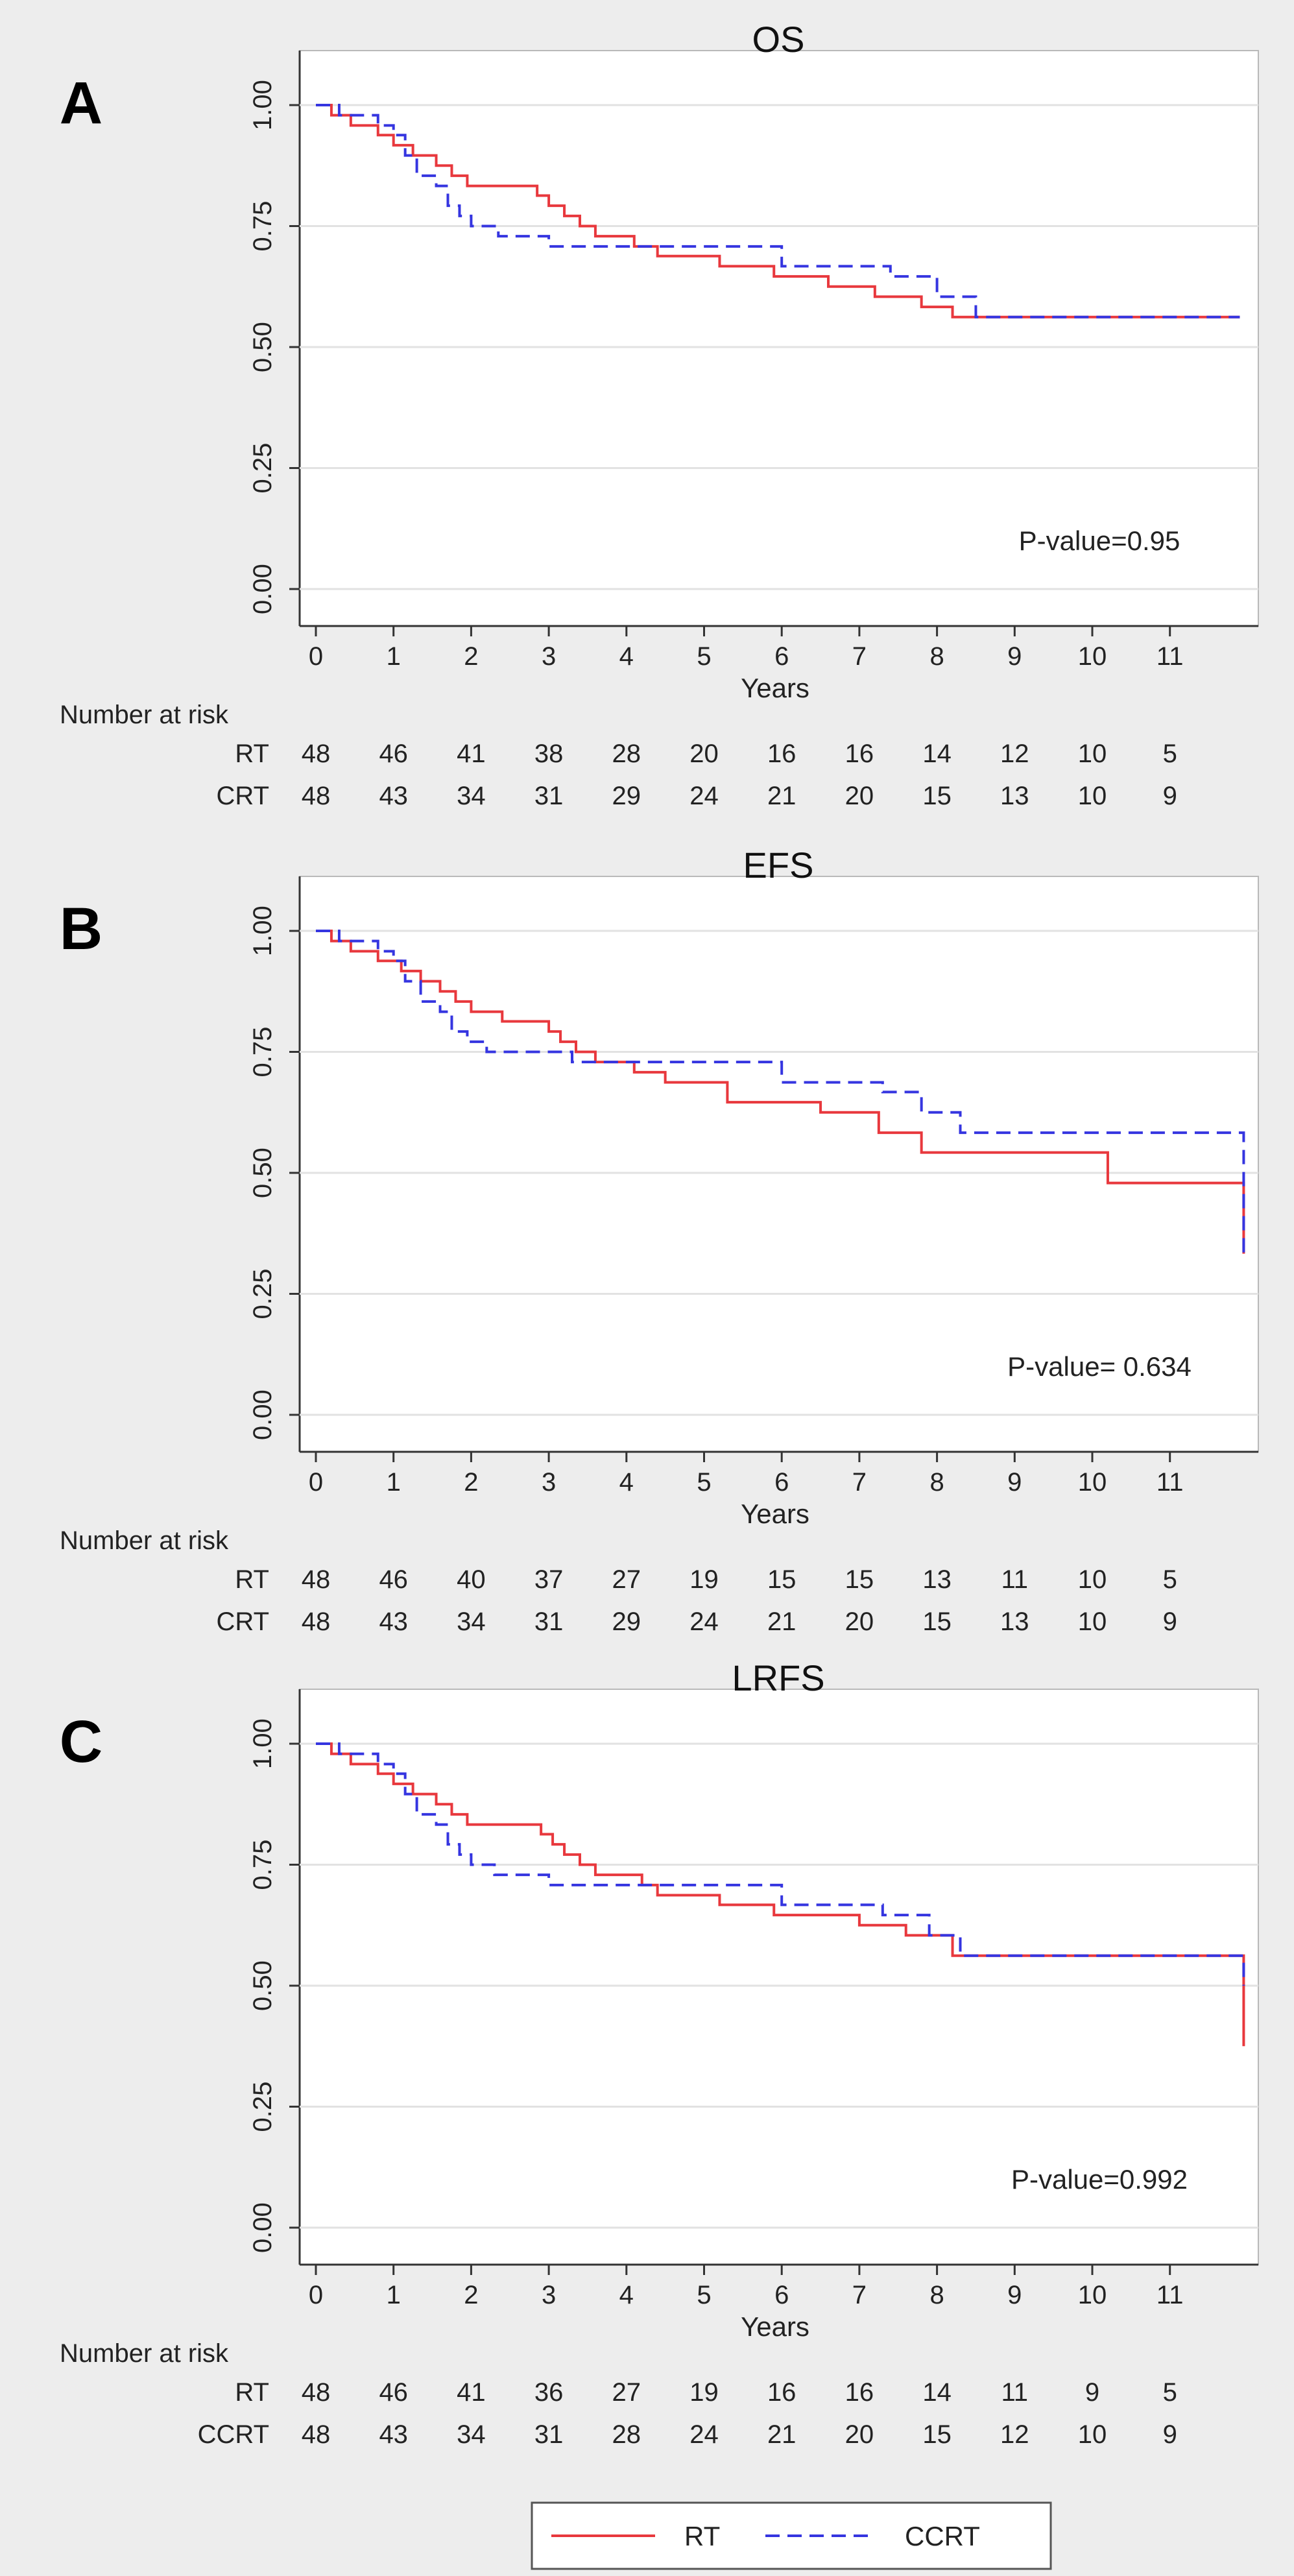 Image resolution: width=1294 pixels, height=2576 pixels. What do you see at coordinates (549, 2392) in the screenshot?
I see `risk-value: 36` at bounding box center [549, 2392].